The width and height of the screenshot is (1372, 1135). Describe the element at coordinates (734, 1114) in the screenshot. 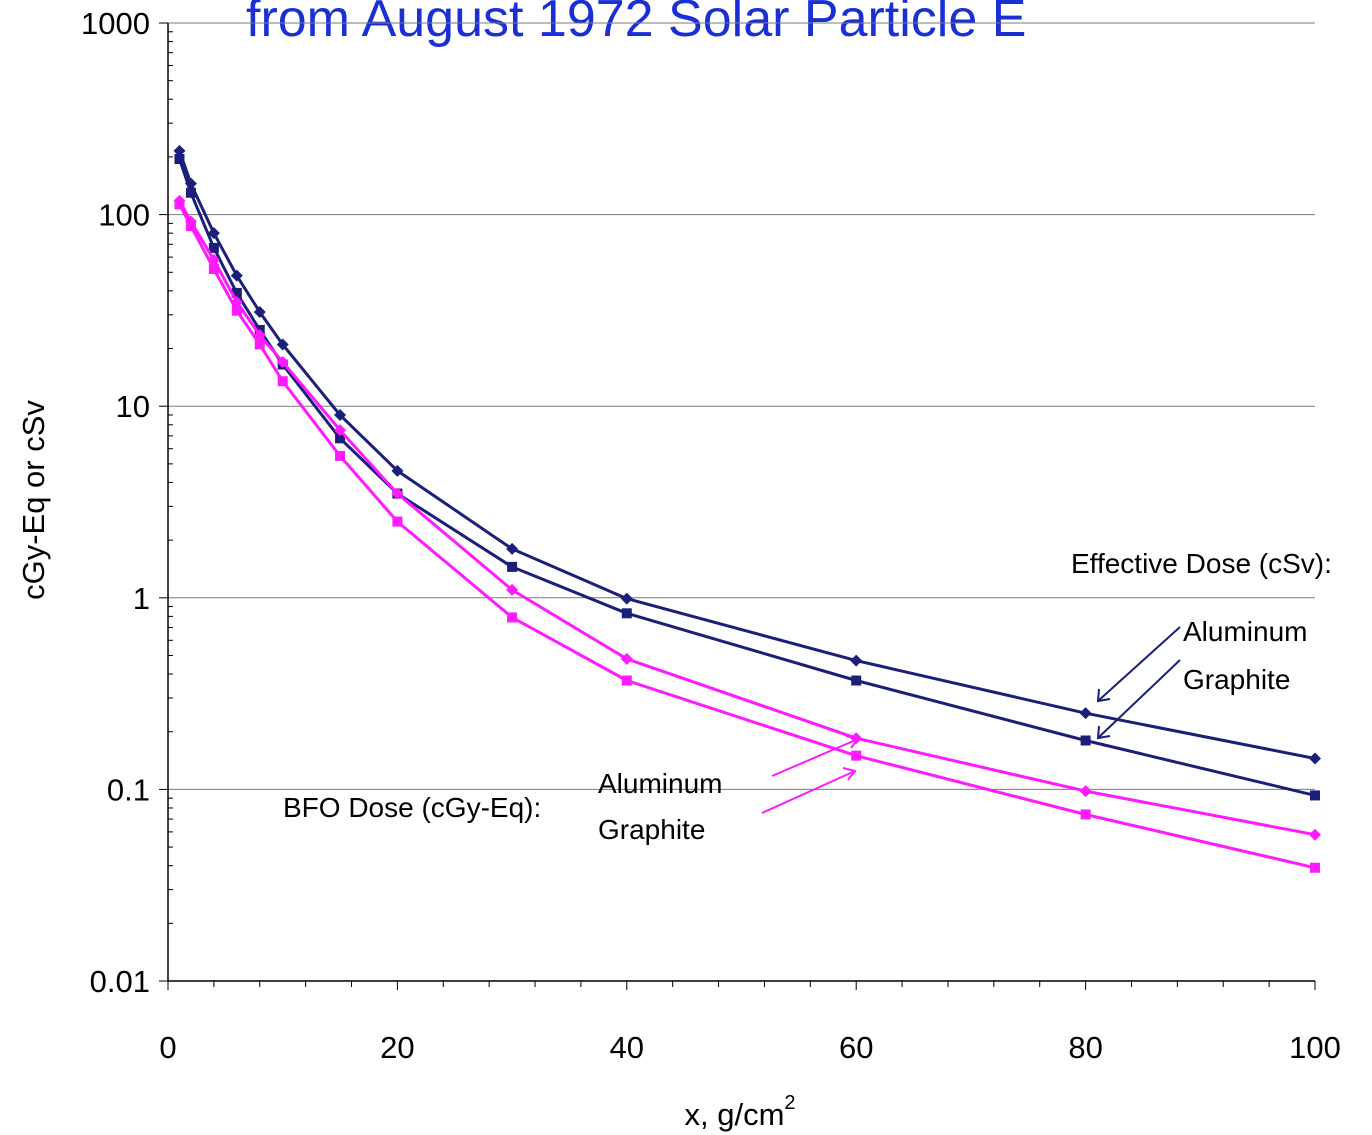

I see `x-axis-label-main: x, g/cm` at that location.